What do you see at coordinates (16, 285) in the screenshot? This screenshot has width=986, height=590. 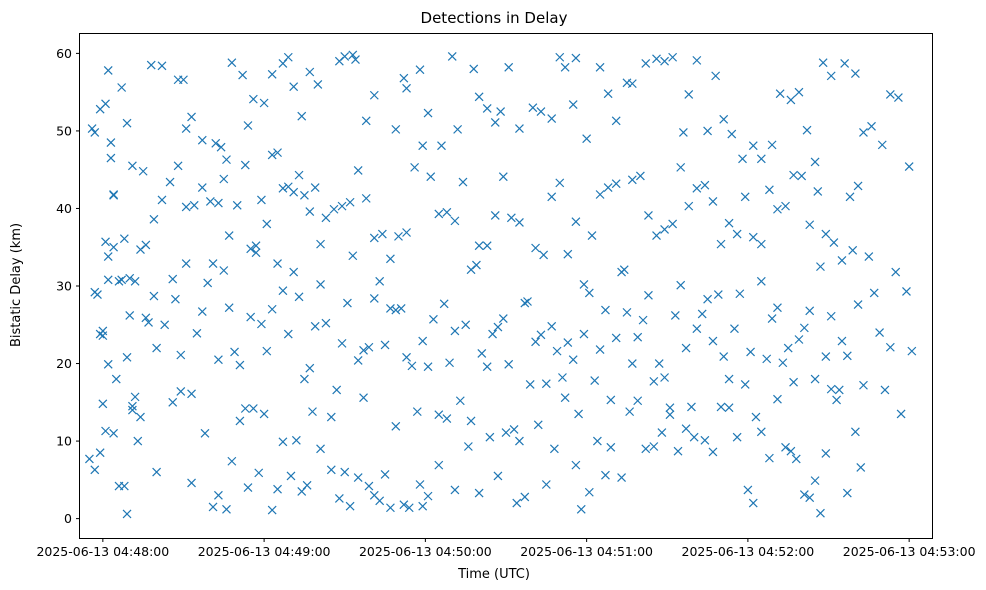 I see `y-axis-title: Bistatic Delay (km)` at bounding box center [16, 285].